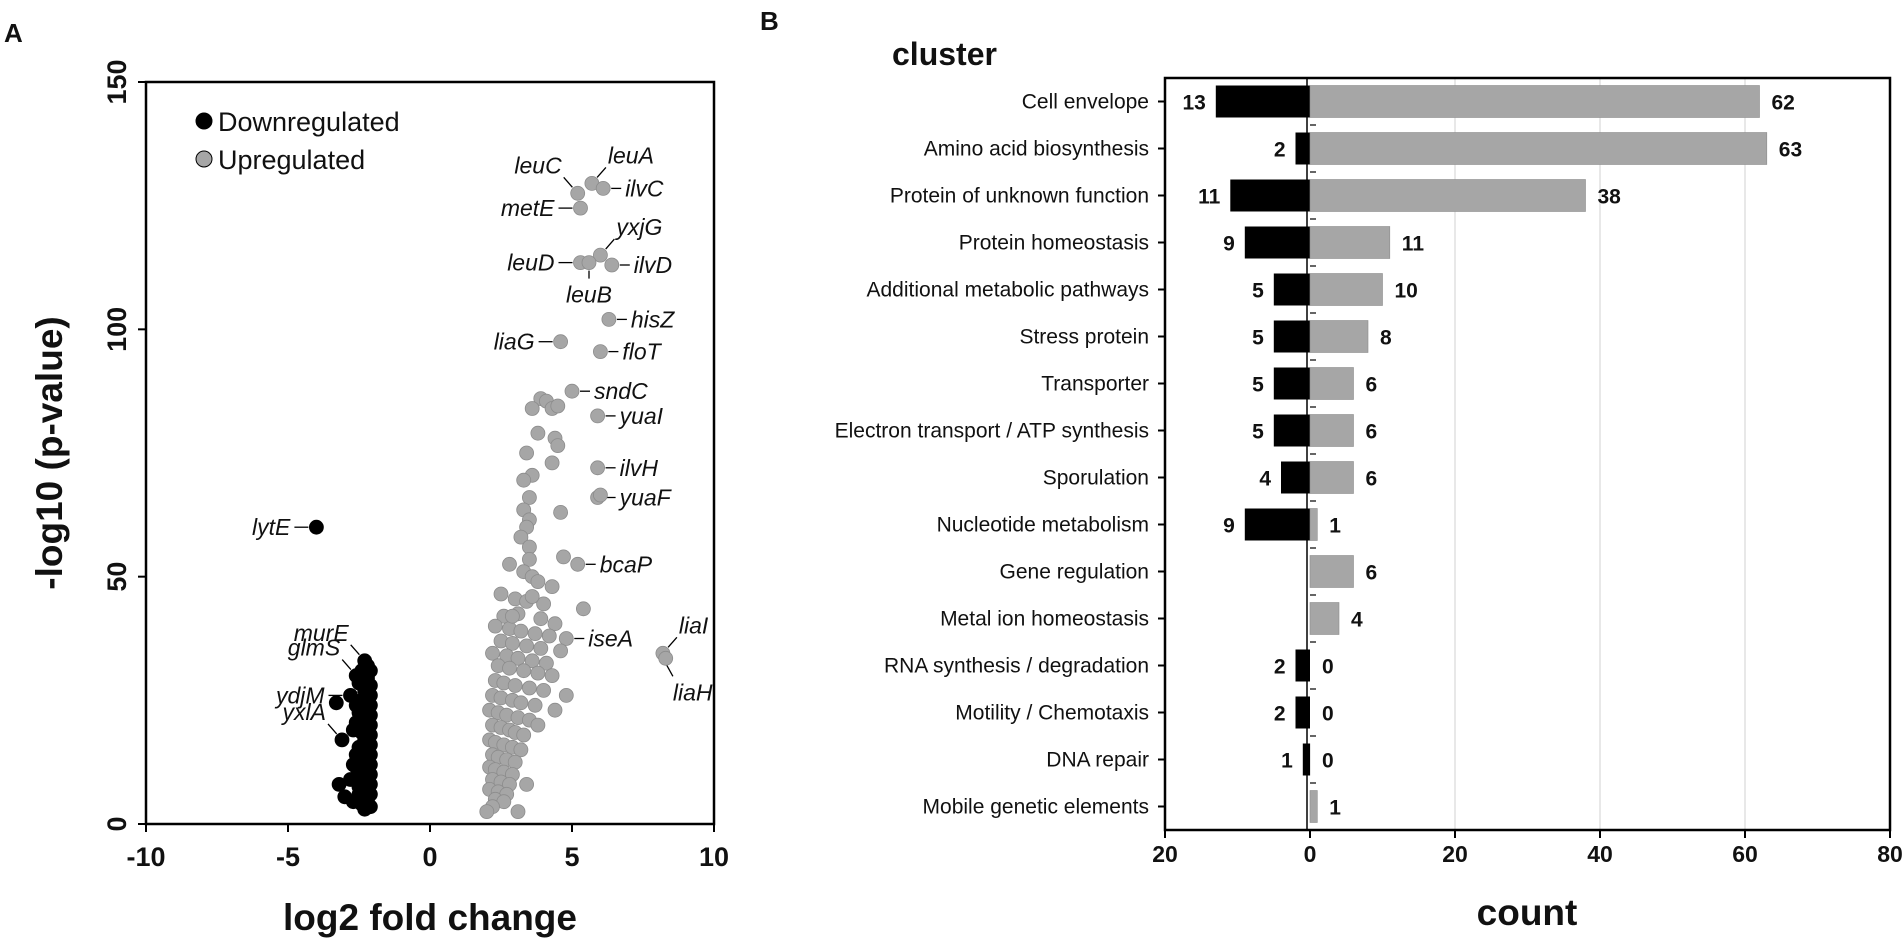 Image resolution: width=1904 pixels, height=942 pixels. Describe the element at coordinates (653, 265) in the screenshot. I see `gene-label: ilvD` at that location.